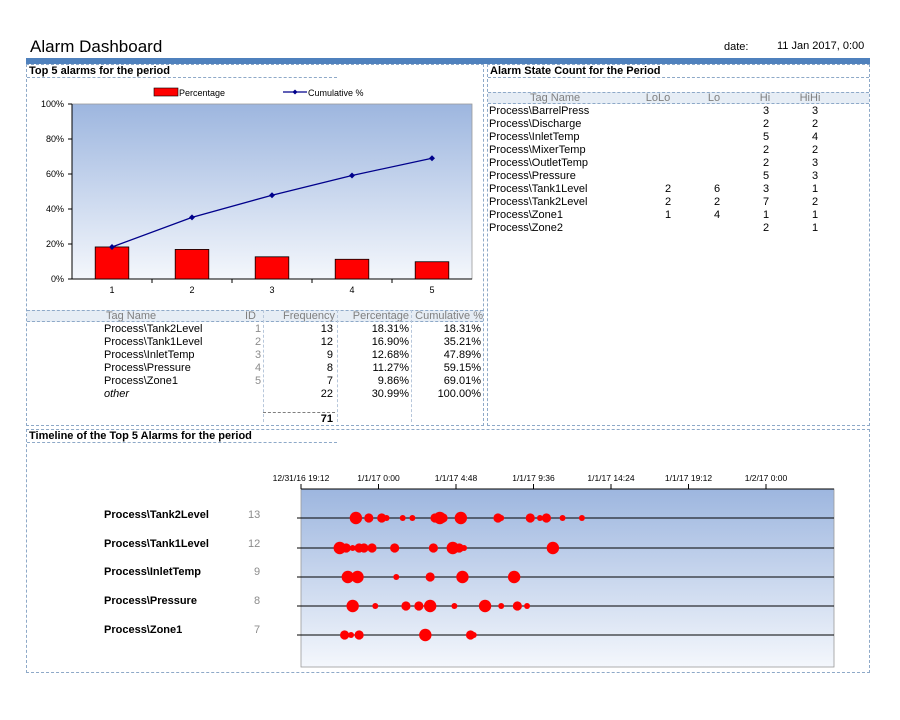 This screenshot has width=900, height=720. What do you see at coordinates (462, 381) in the screenshot?
I see `row-cumulative: 69.01%` at bounding box center [462, 381].